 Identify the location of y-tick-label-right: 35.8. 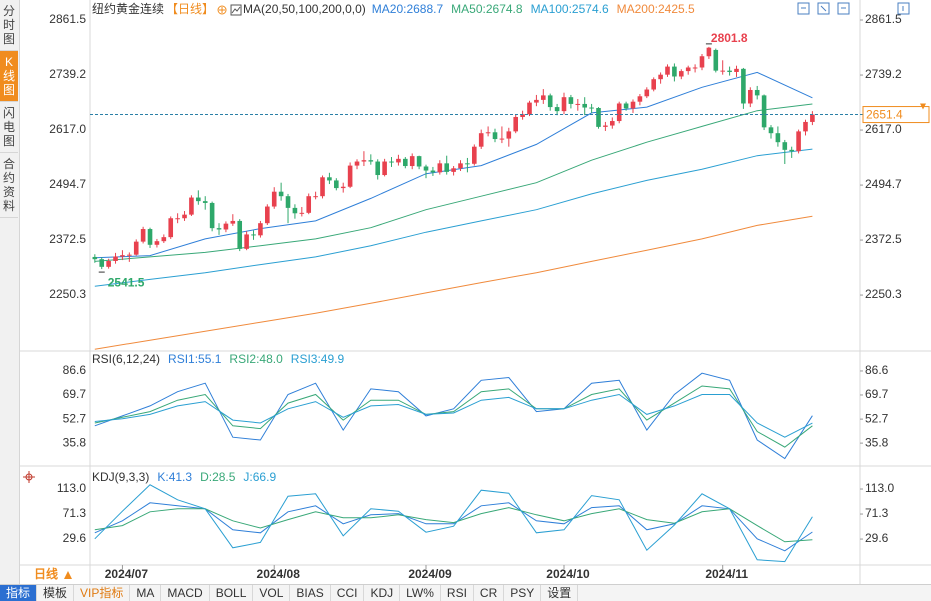
(877, 442).